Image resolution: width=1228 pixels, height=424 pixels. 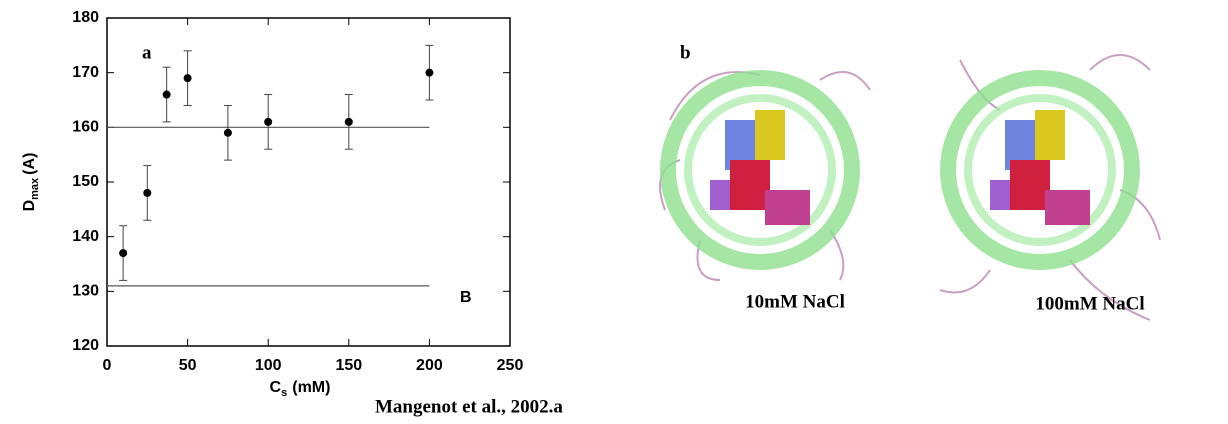 I want to click on x-label-main: C, so click(x=276, y=387).